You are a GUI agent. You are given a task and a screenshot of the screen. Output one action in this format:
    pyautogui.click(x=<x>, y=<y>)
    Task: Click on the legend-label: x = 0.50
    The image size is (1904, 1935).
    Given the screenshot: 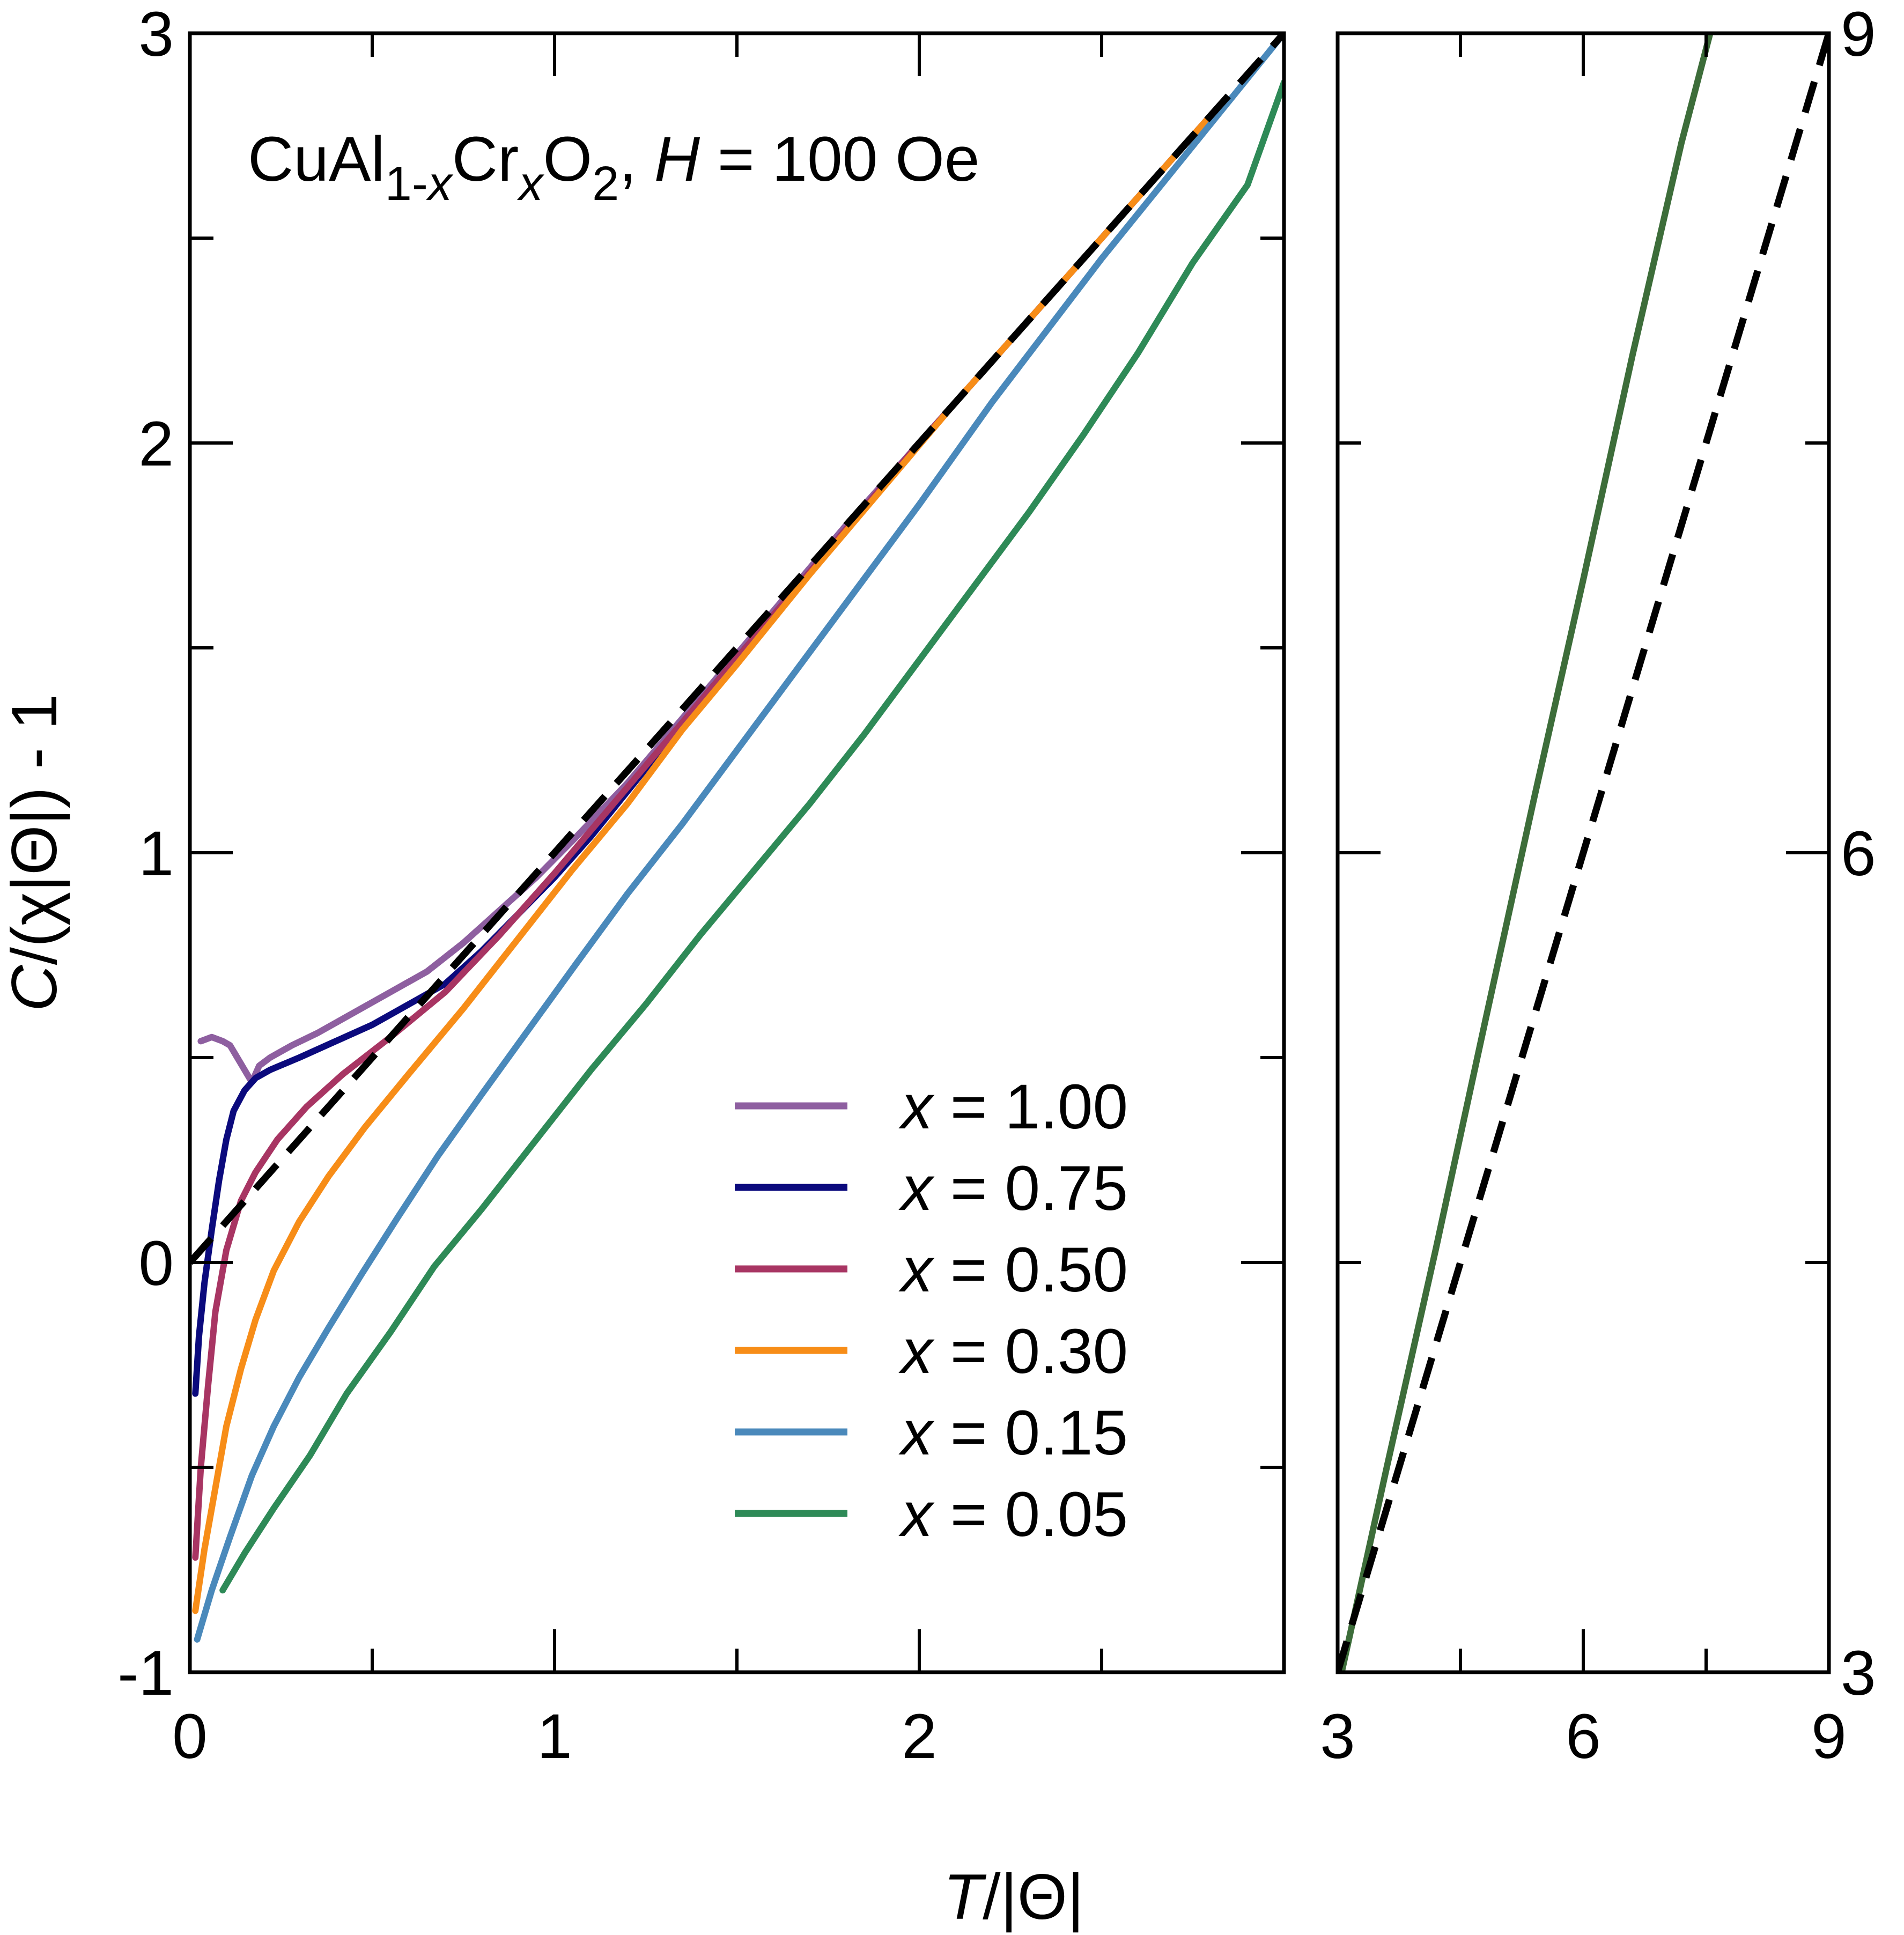 What is the action you would take?
    pyautogui.click(x=1013, y=1270)
    